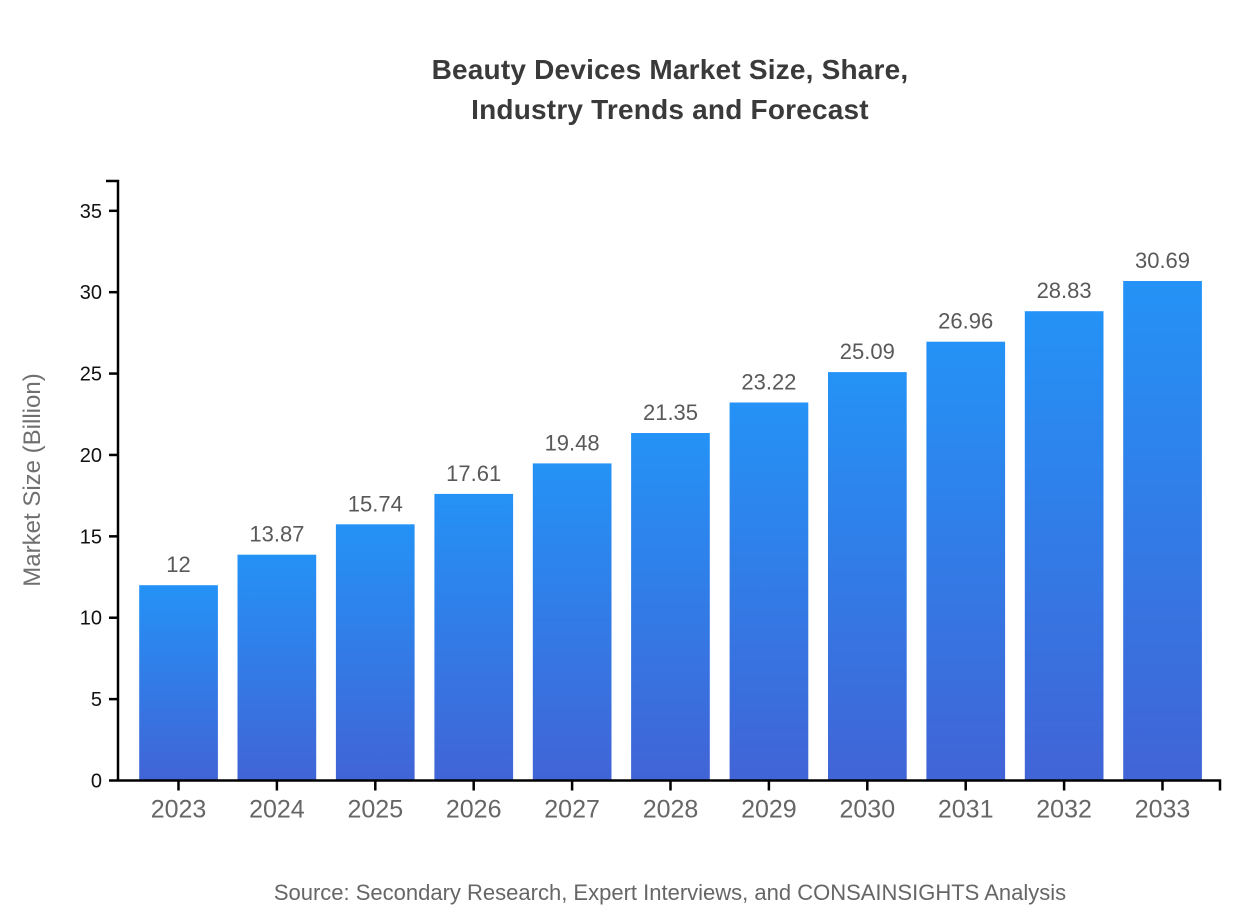 The height and width of the screenshot is (920, 1260). Describe the element at coordinates (179, 810) in the screenshot. I see `x-tick-label-2023: 2023` at that location.